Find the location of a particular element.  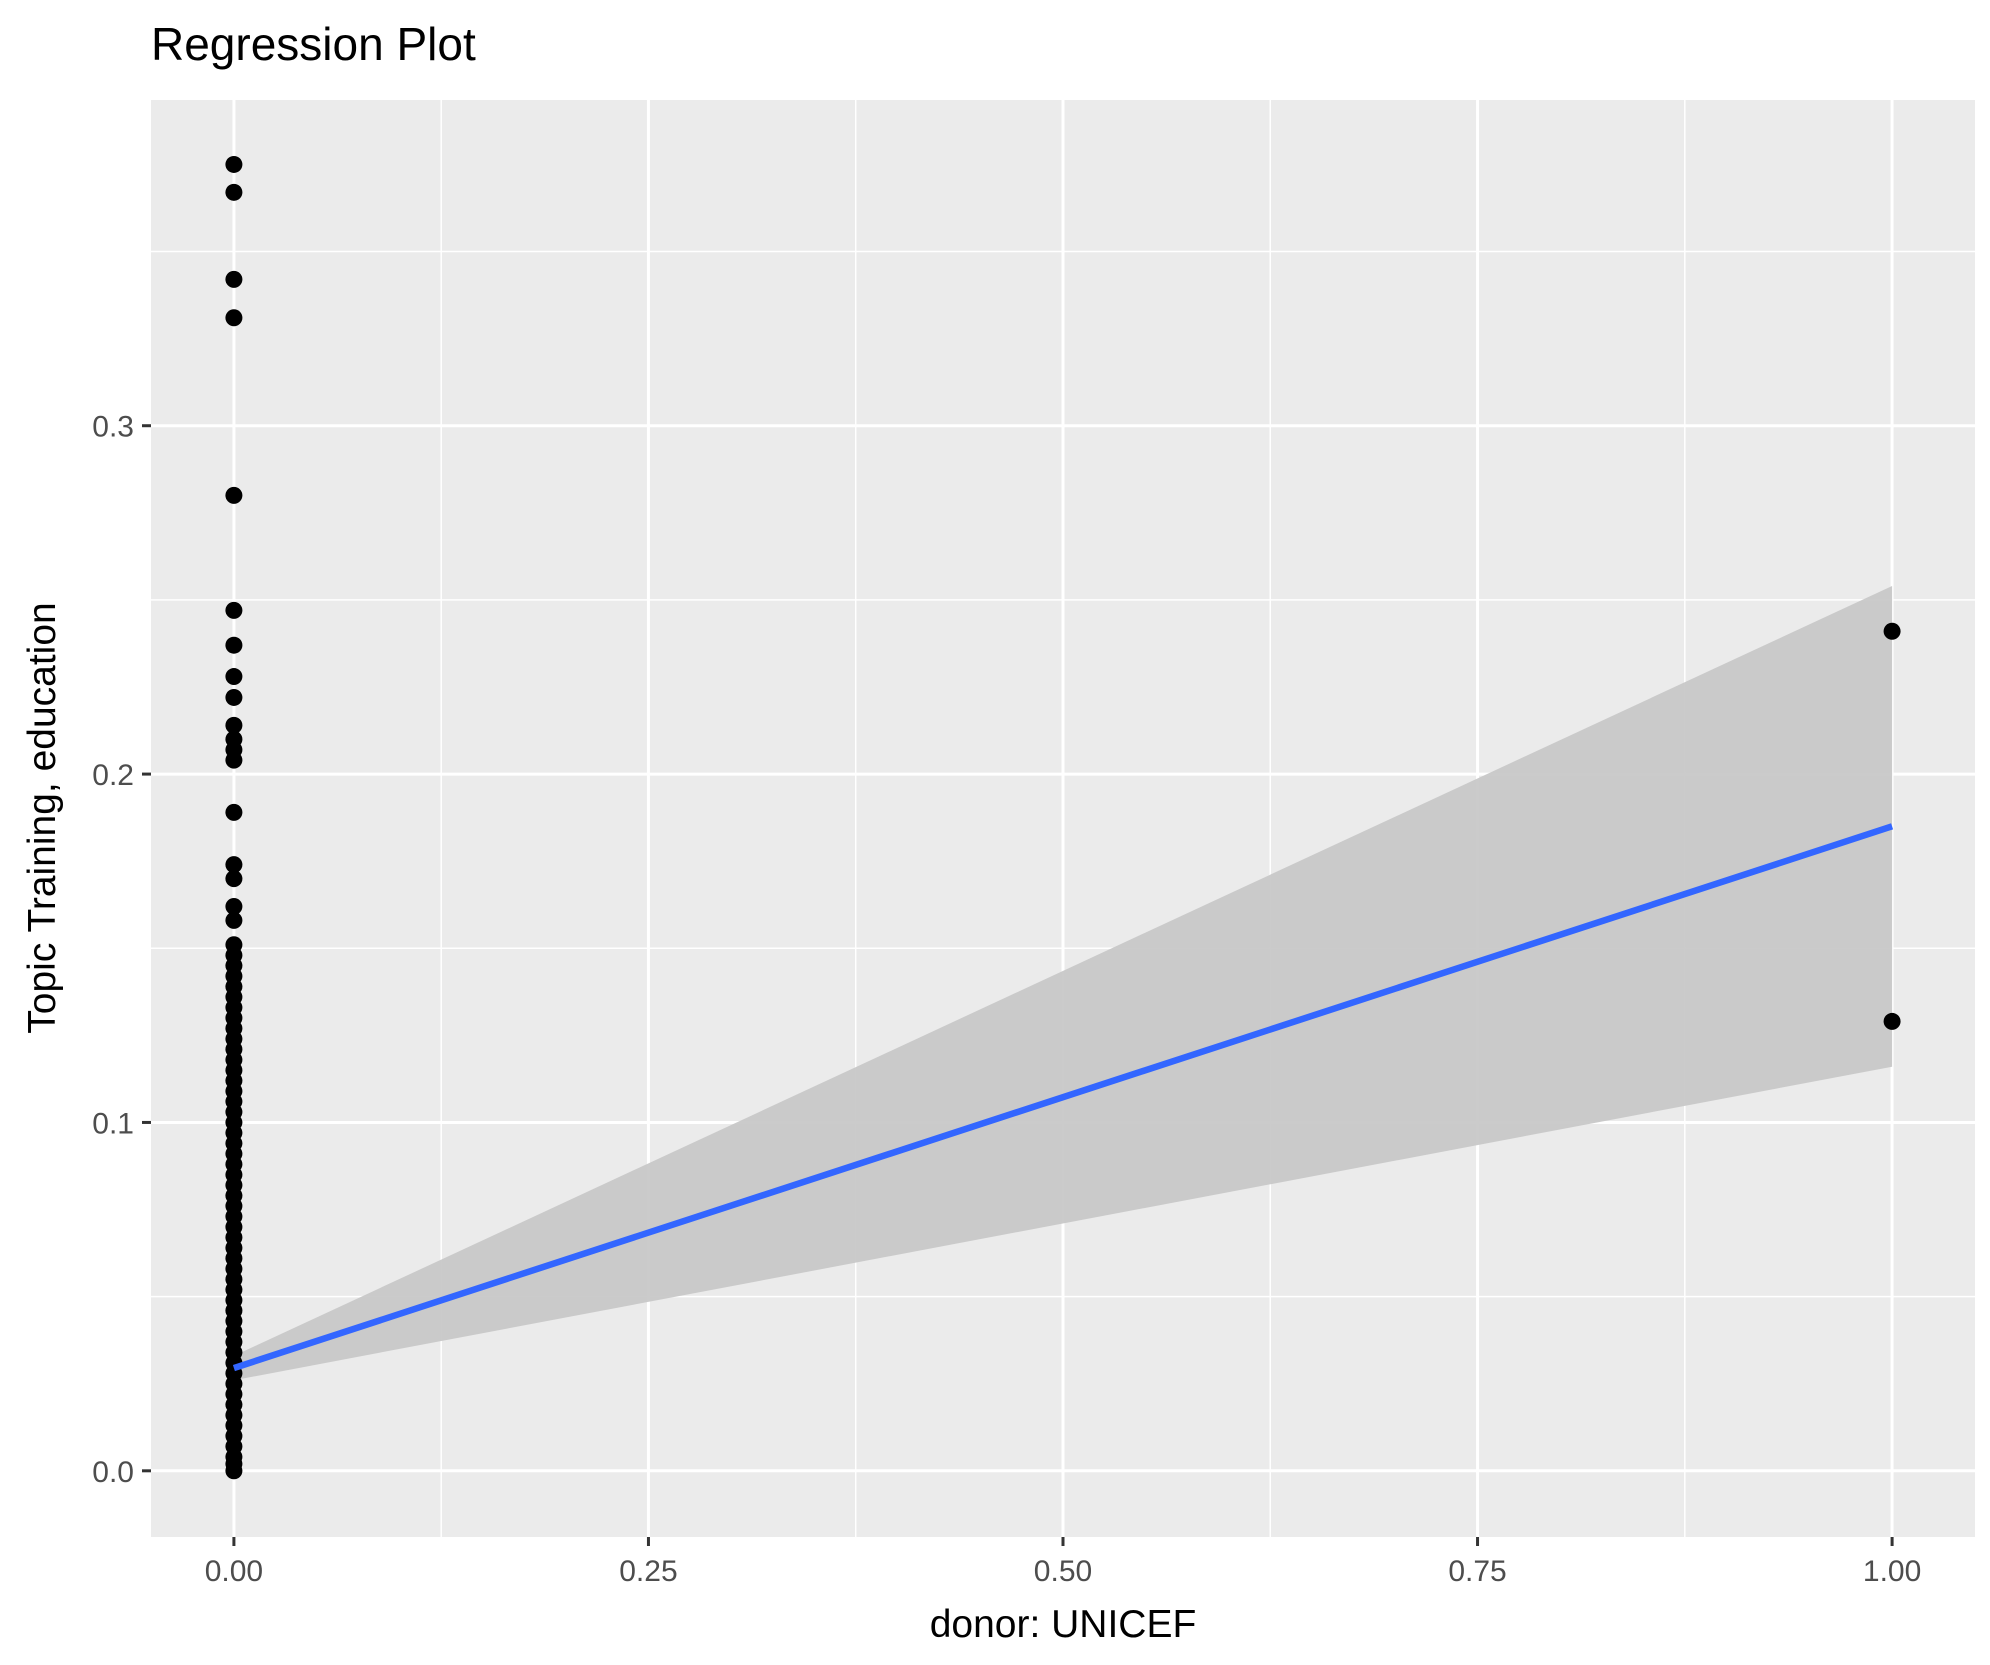

x-axis-ticks: 0.00 0.25 0.50 0.75 1.00 is located at coordinates (1063, 1562).